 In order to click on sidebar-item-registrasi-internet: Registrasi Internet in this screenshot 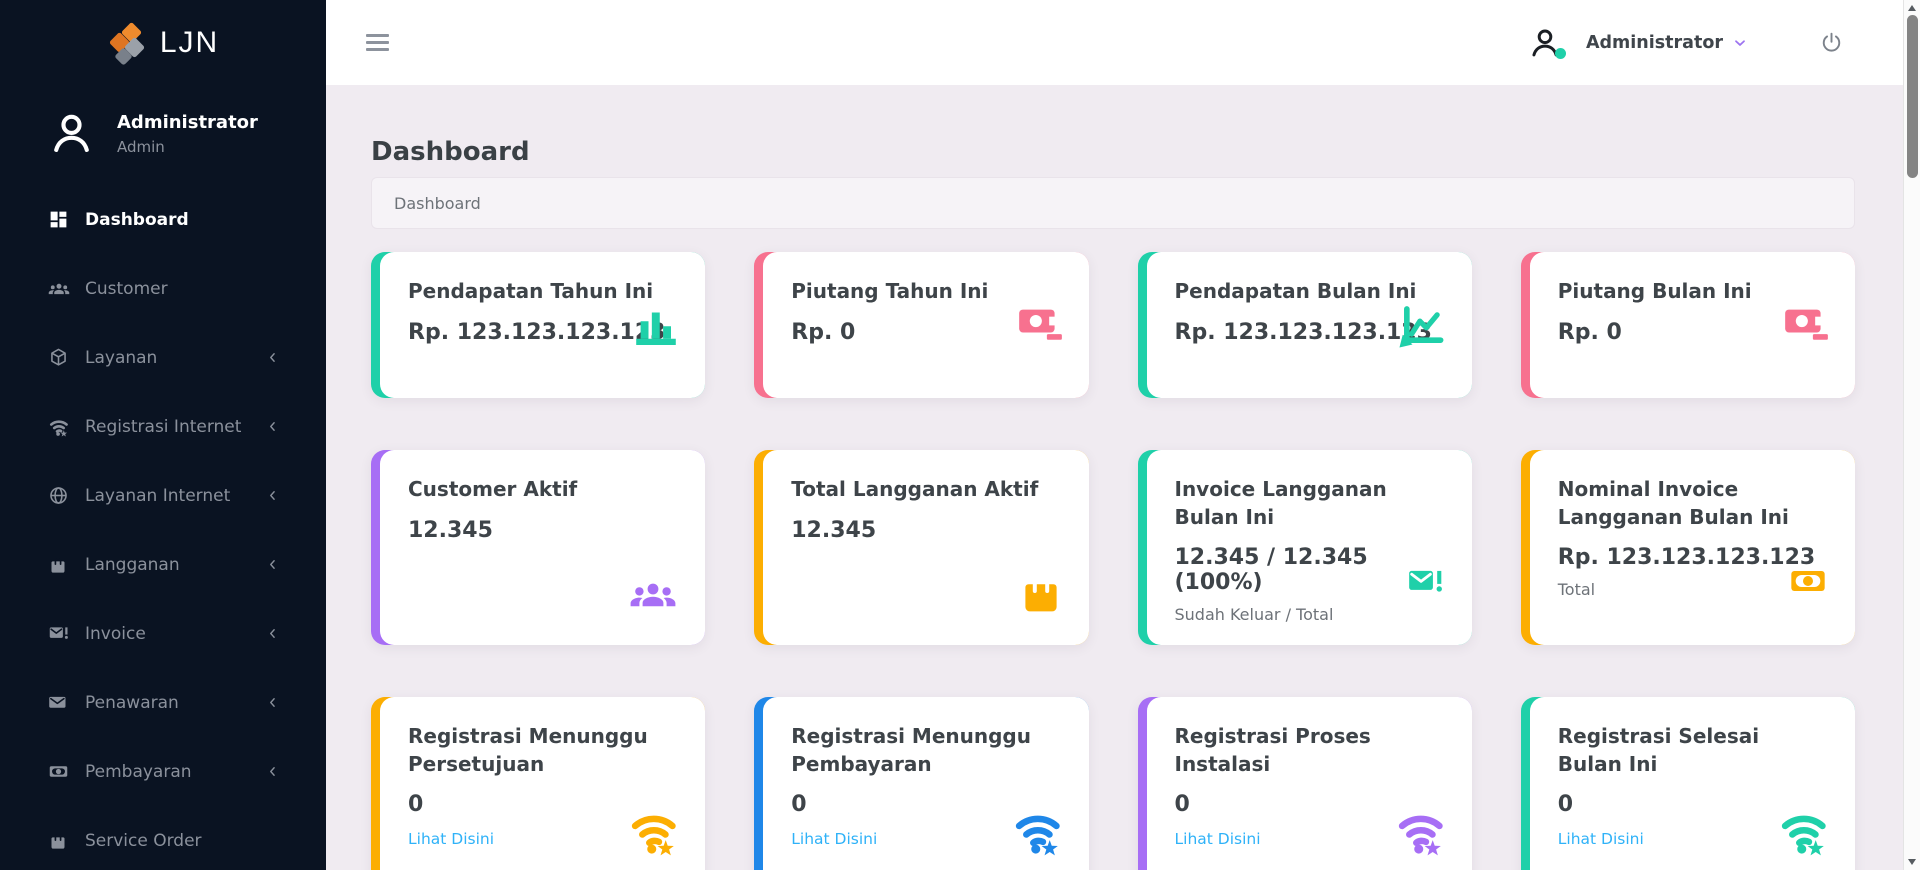, I will do `click(163, 426)`.